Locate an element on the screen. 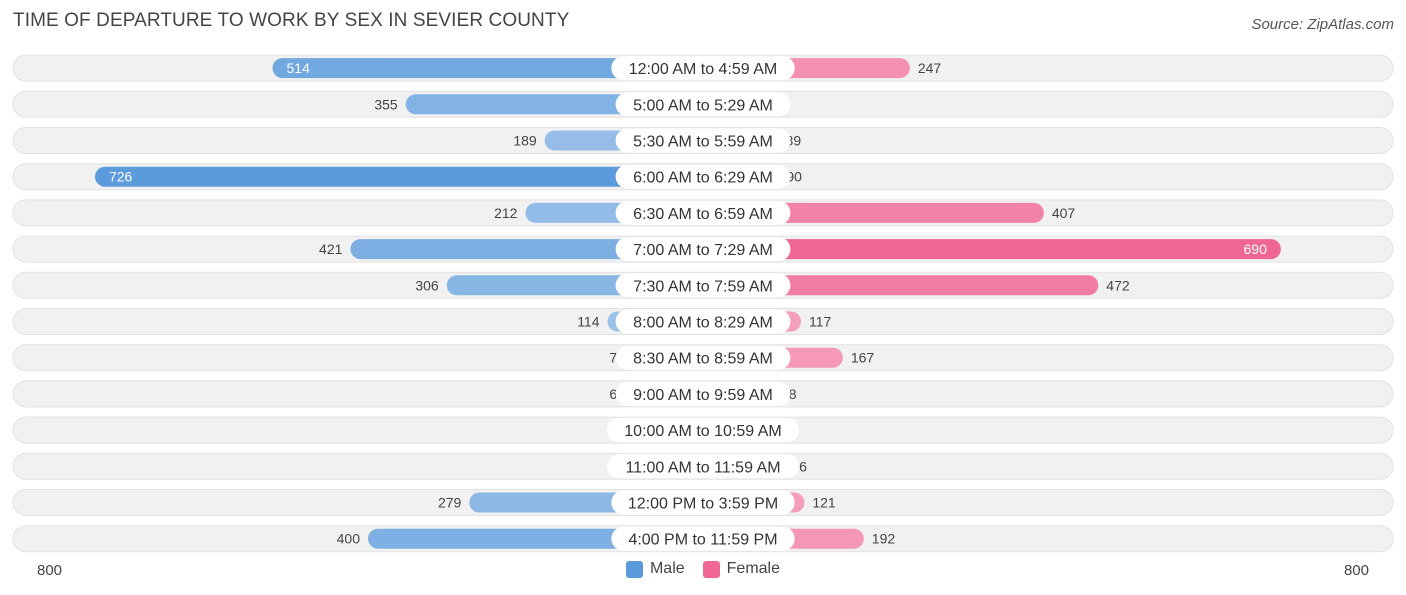 The height and width of the screenshot is (595, 1406). legend-label-female: Female is located at coordinates (753, 568).